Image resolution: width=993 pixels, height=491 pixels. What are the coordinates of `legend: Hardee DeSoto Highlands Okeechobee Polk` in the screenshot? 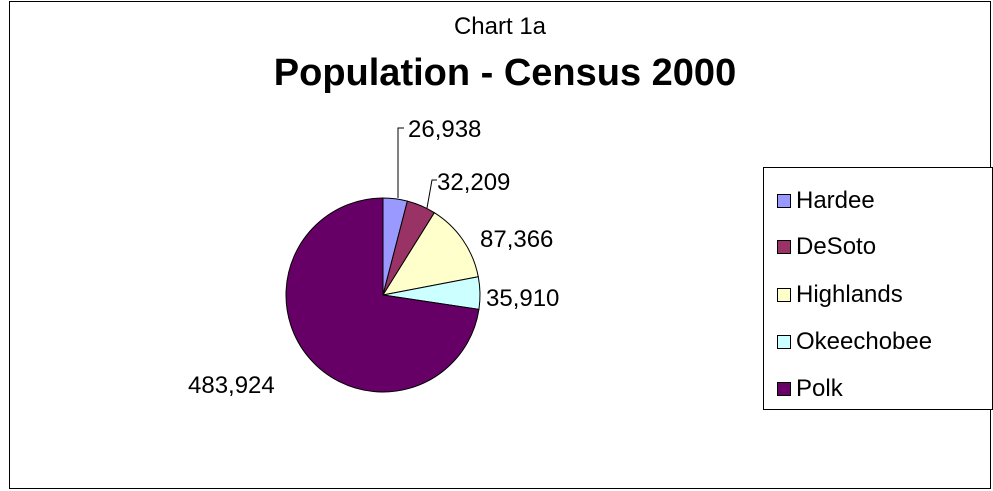 It's located at (878, 288).